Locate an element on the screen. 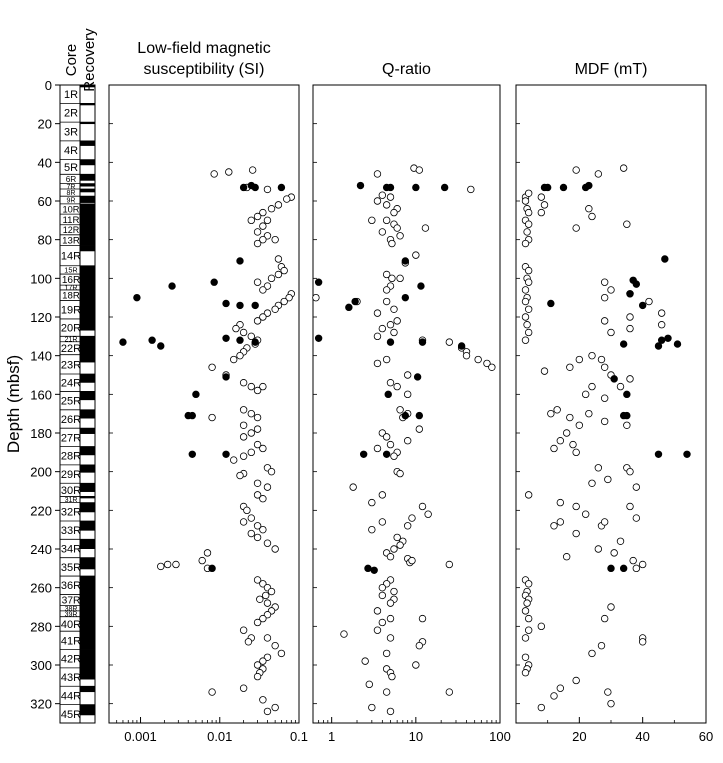 The image size is (723, 763). core-label: 35R is located at coordinates (71, 568).